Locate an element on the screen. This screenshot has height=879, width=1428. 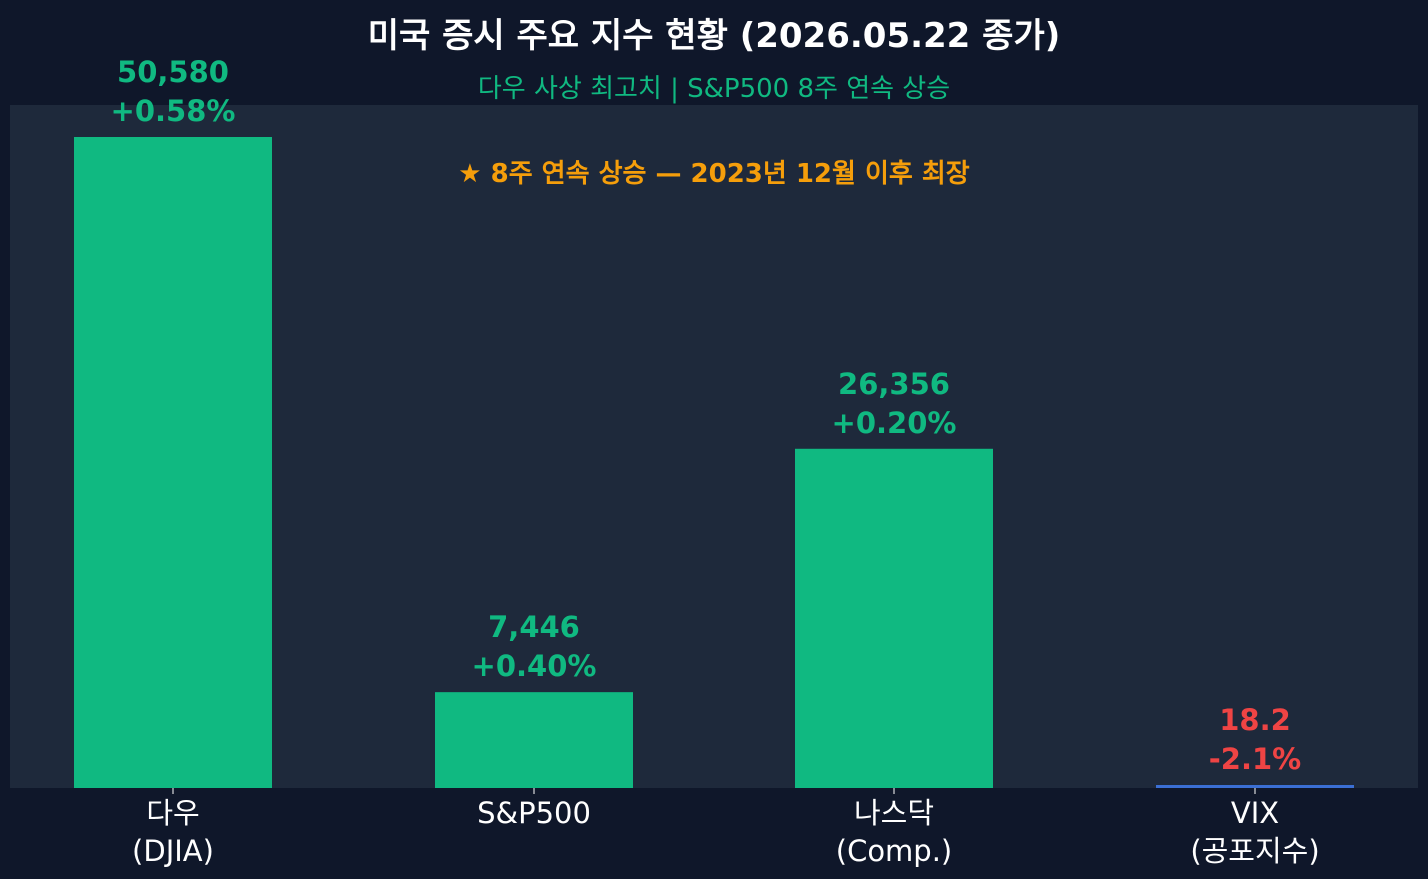
change-label-0: +0.58% is located at coordinates (173, 111).